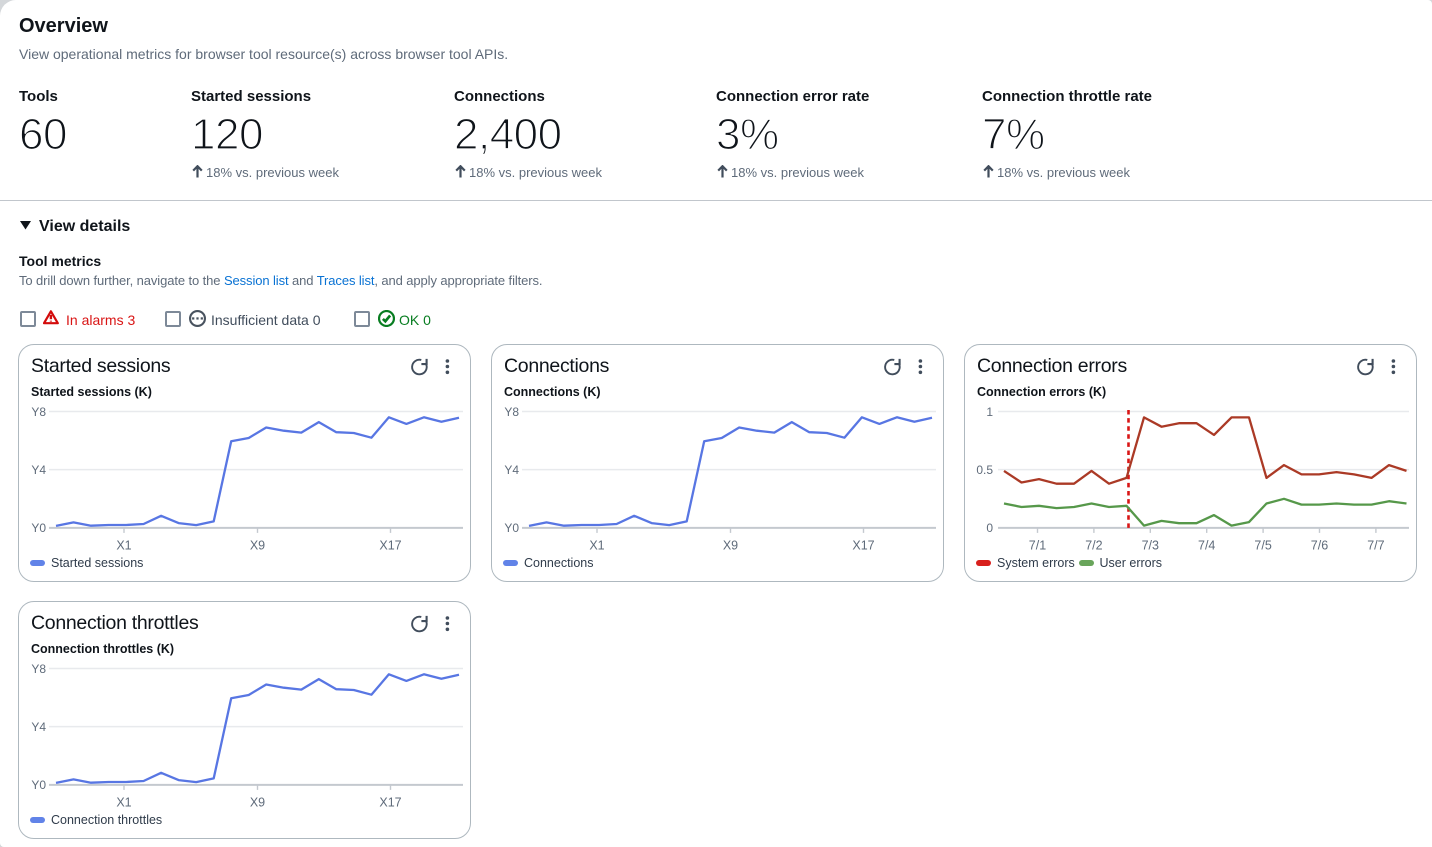  Describe the element at coordinates (989, 412) in the screenshot. I see `svg-text: 1` at that location.